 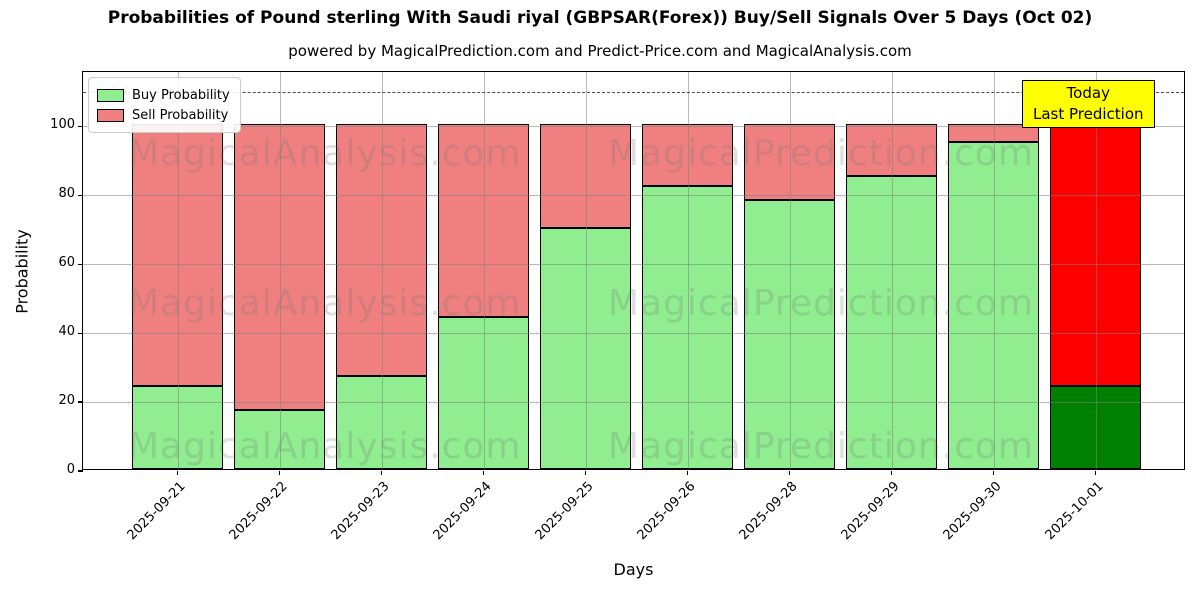 I want to click on y-tick-label: 80, so click(x=66, y=194).